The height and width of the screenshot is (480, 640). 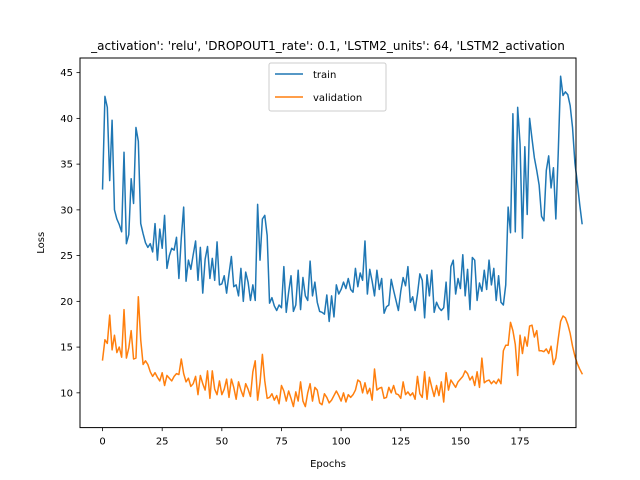 I want to click on y-axis-ticks: 10 15 20 25 30 35 40 45, so click(x=70, y=233).